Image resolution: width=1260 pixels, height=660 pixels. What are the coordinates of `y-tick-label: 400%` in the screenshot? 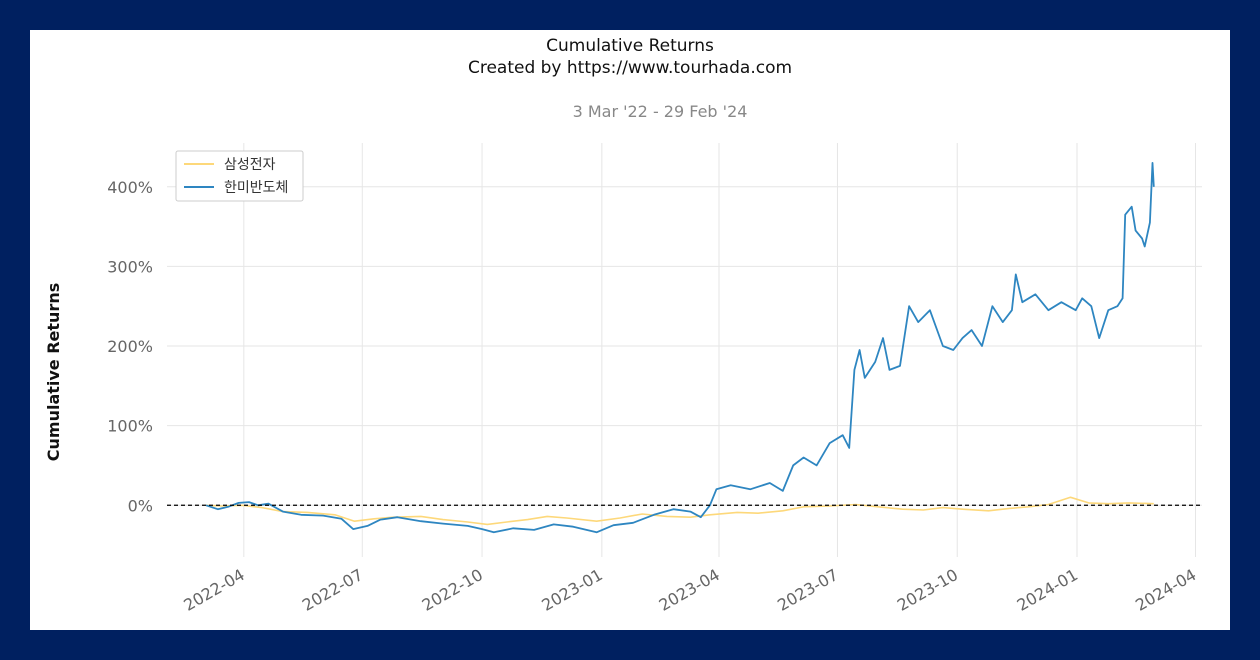 It's located at (130, 187).